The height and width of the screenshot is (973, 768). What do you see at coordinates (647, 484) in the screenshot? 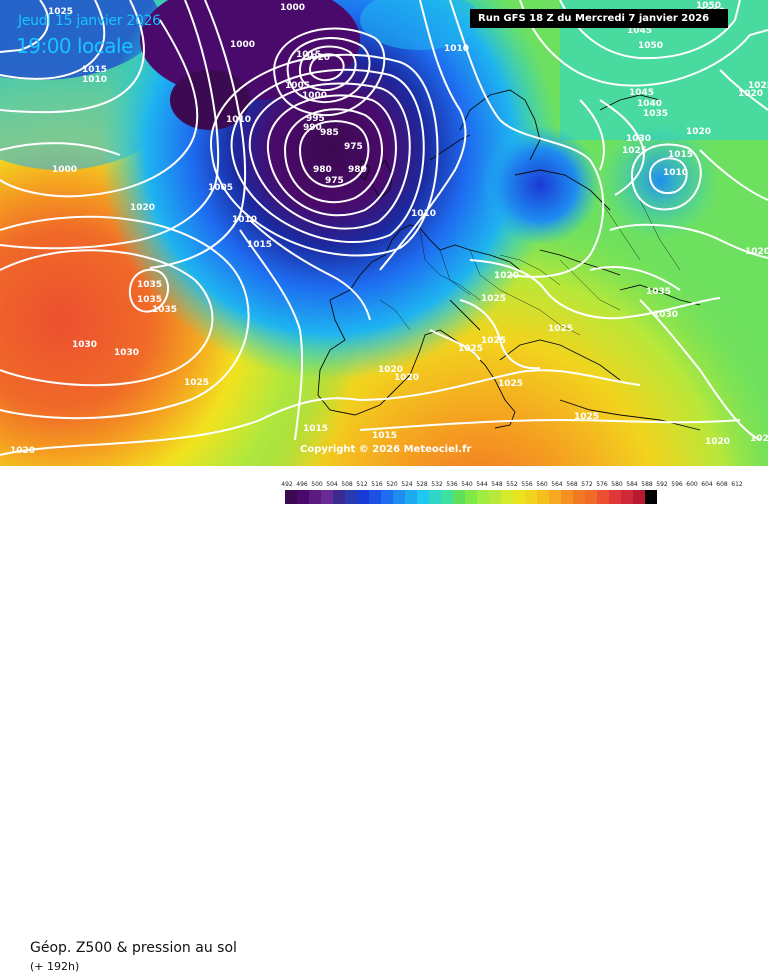
I see `scale-tick-label: 588` at bounding box center [647, 484].